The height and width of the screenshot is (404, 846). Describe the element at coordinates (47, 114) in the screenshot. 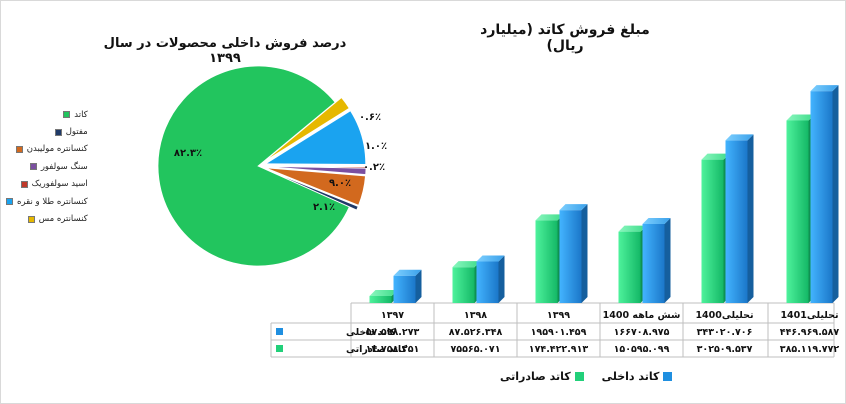

I see `pie-legend-item: کاتد` at that location.